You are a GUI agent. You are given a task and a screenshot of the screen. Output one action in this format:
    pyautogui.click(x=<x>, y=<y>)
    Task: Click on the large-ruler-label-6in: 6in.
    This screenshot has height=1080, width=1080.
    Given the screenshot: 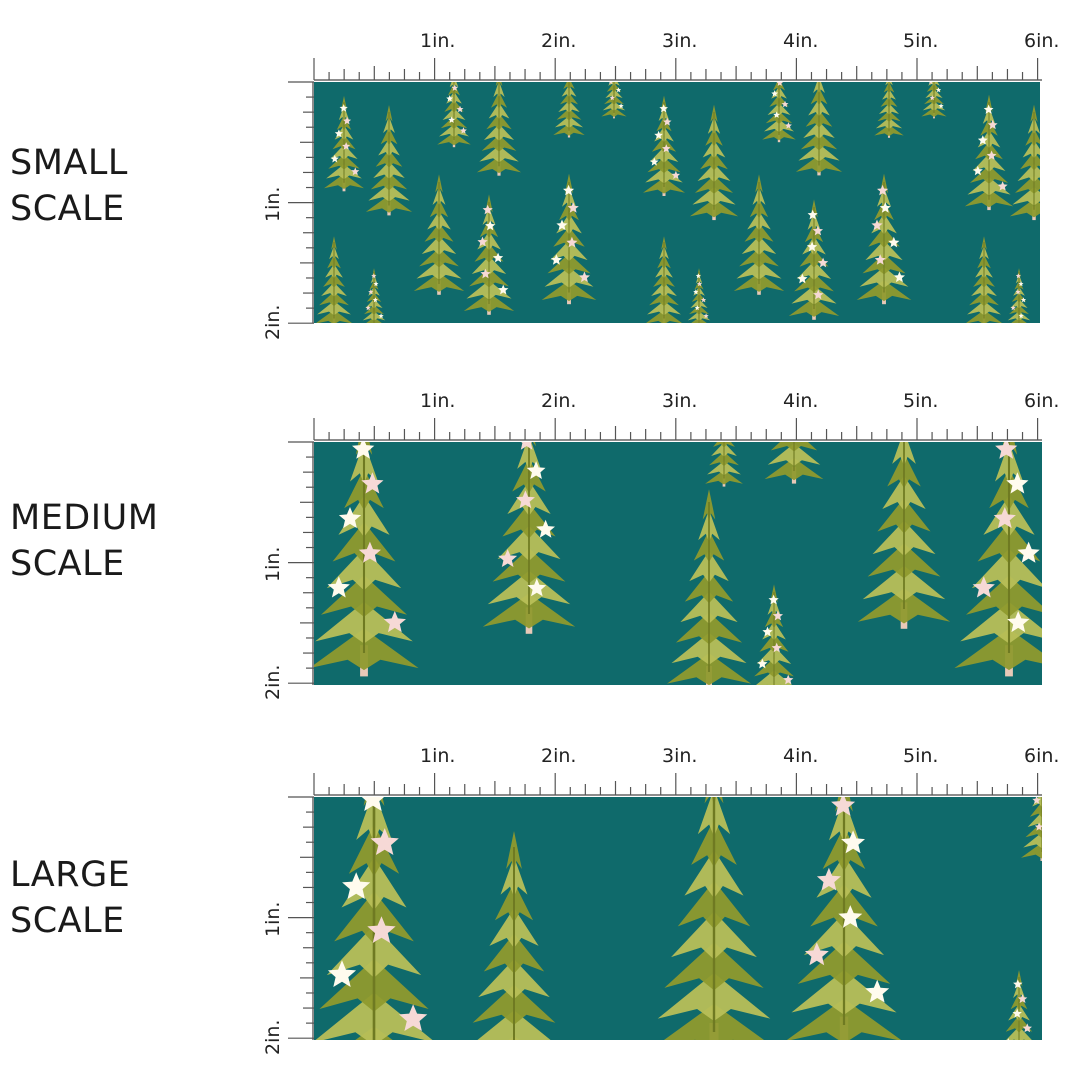 What is the action you would take?
    pyautogui.click(x=1042, y=756)
    